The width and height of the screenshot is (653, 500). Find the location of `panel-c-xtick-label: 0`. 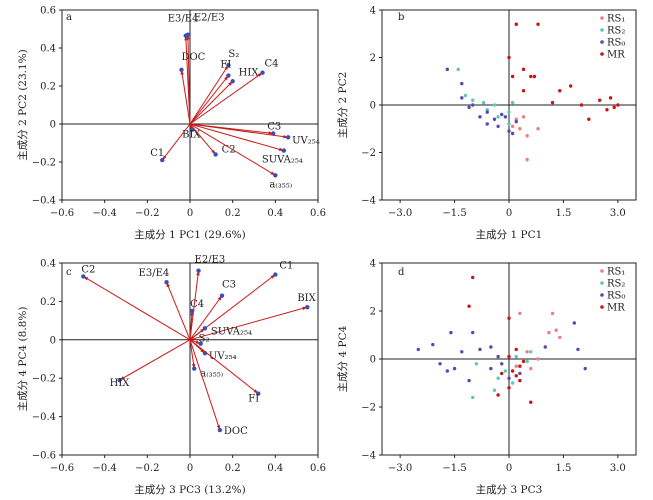

panel-c-xtick-label: 0 is located at coordinates (190, 468).